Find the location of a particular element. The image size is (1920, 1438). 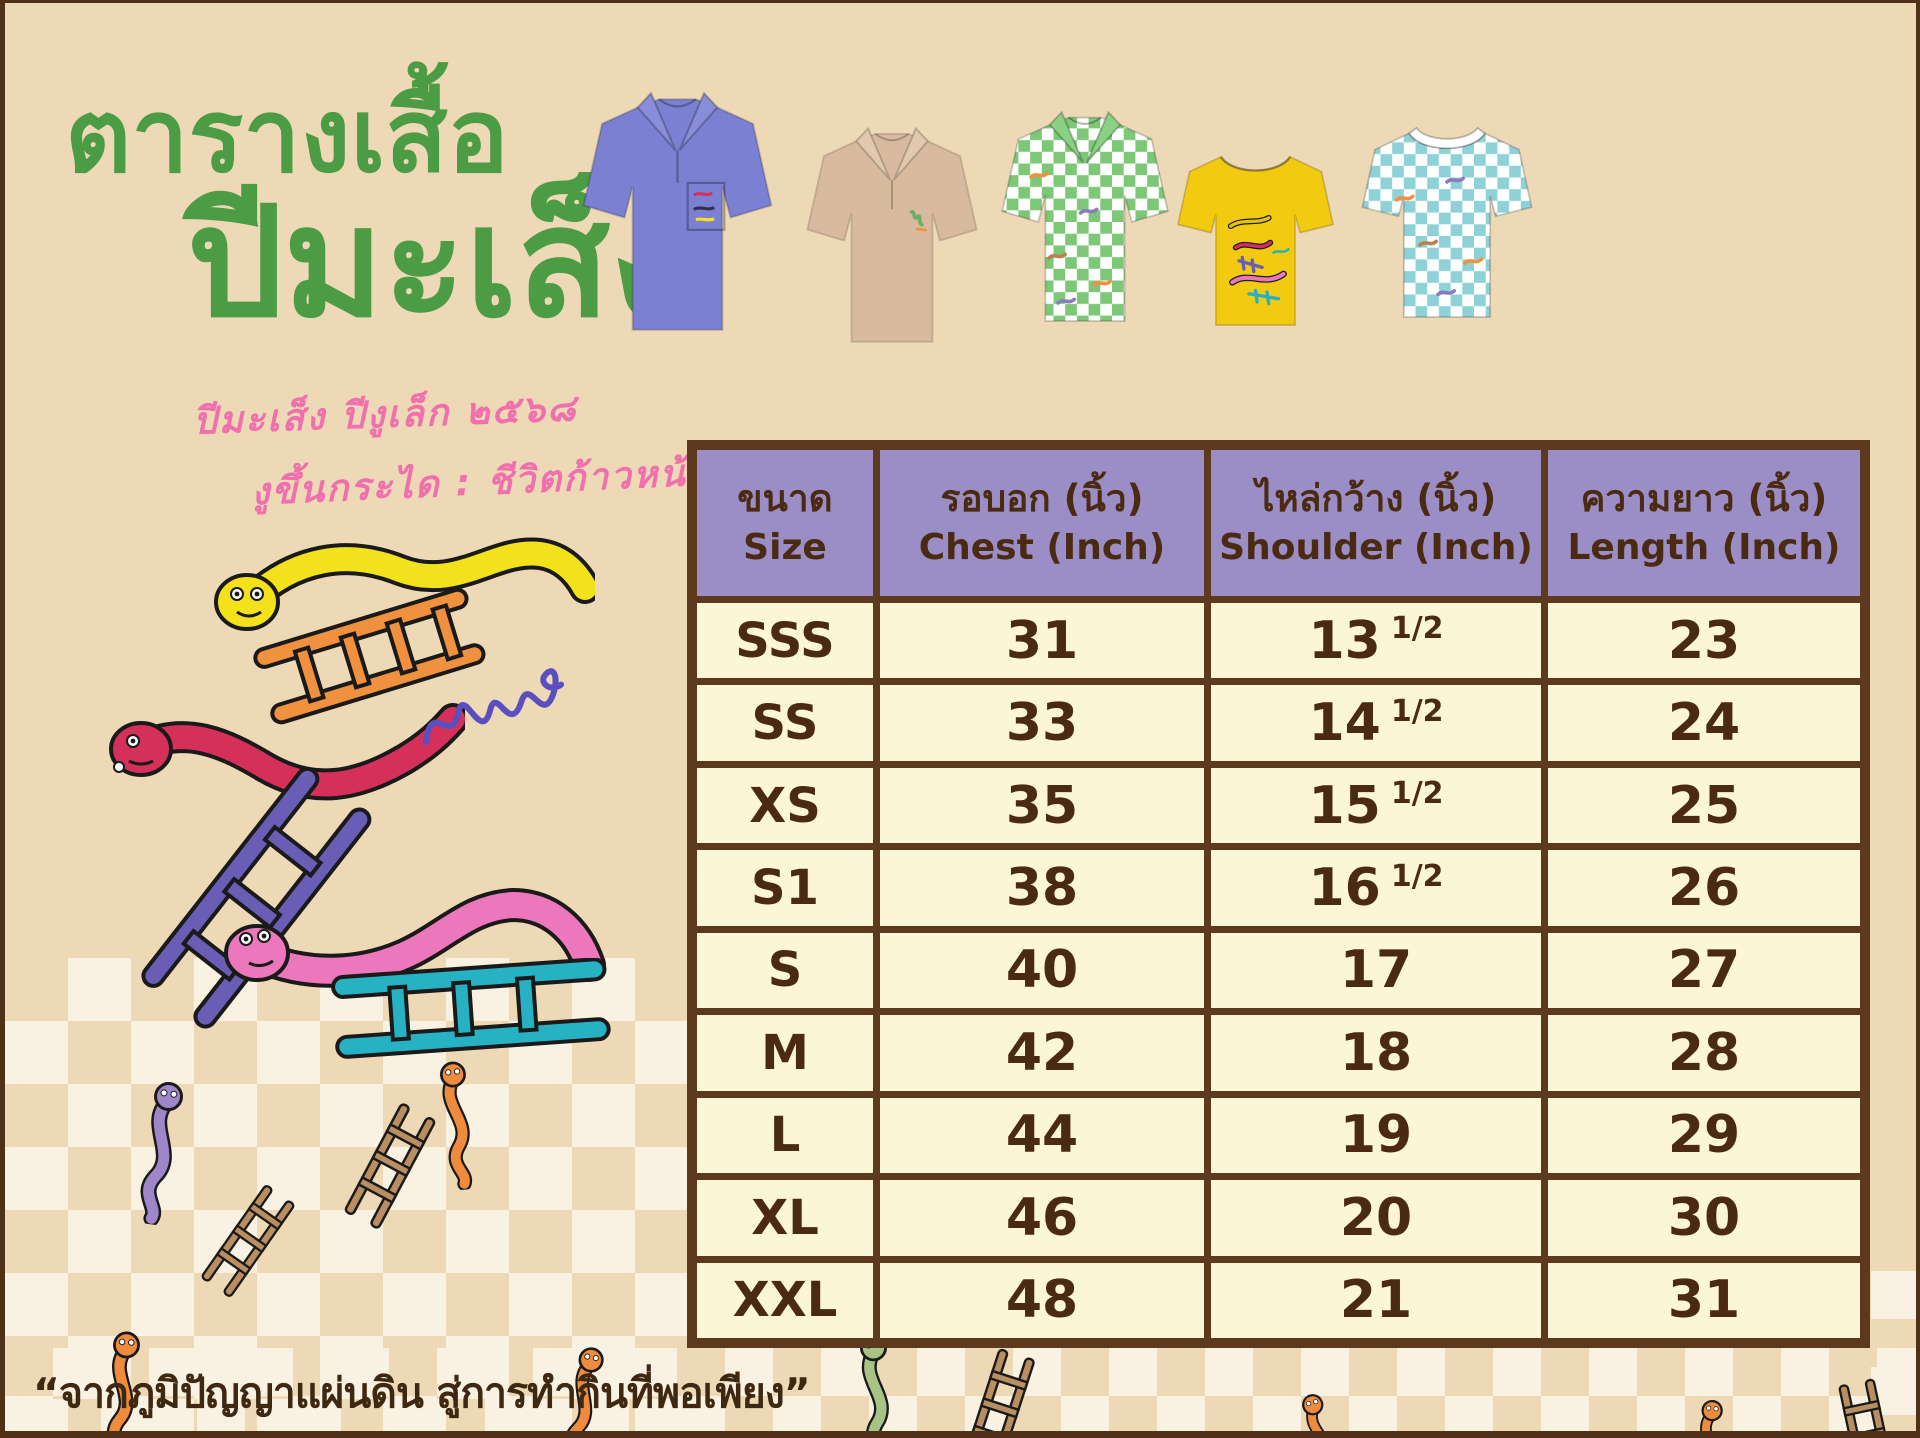

purple-polo-shirt is located at coordinates (677, 211).